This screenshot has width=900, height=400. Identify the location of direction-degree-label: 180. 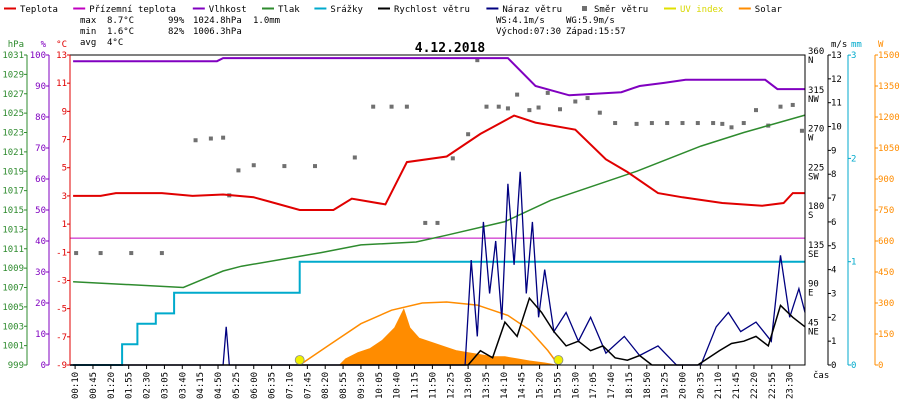
(816, 207).